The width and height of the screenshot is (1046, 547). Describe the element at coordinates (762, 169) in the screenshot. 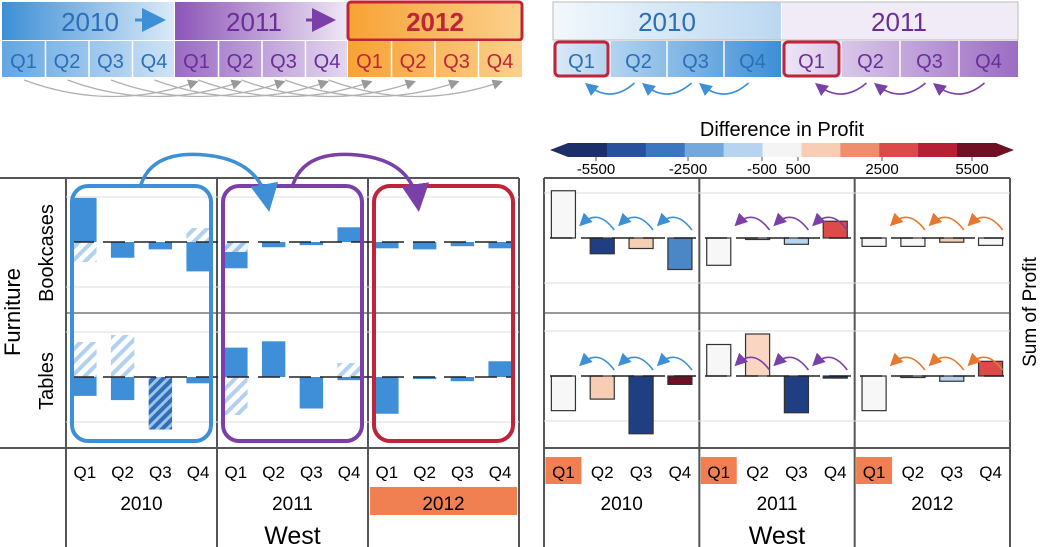

I see `legend-tick-label: -500` at that location.